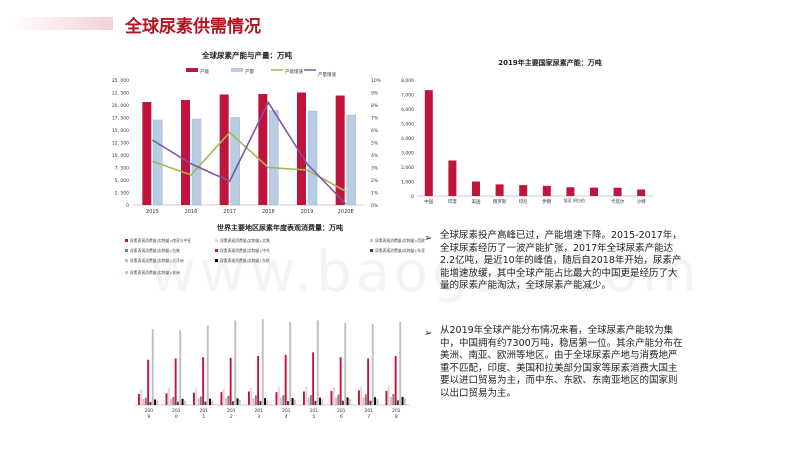  I want to click on chart3-xtick: 200, so click(148, 411).